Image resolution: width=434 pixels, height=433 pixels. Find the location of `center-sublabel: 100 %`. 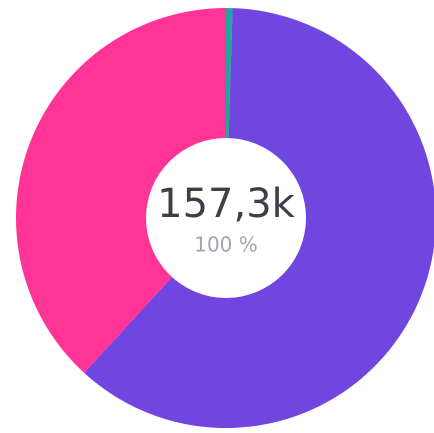

center-sublabel: 100 % is located at coordinates (226, 245).